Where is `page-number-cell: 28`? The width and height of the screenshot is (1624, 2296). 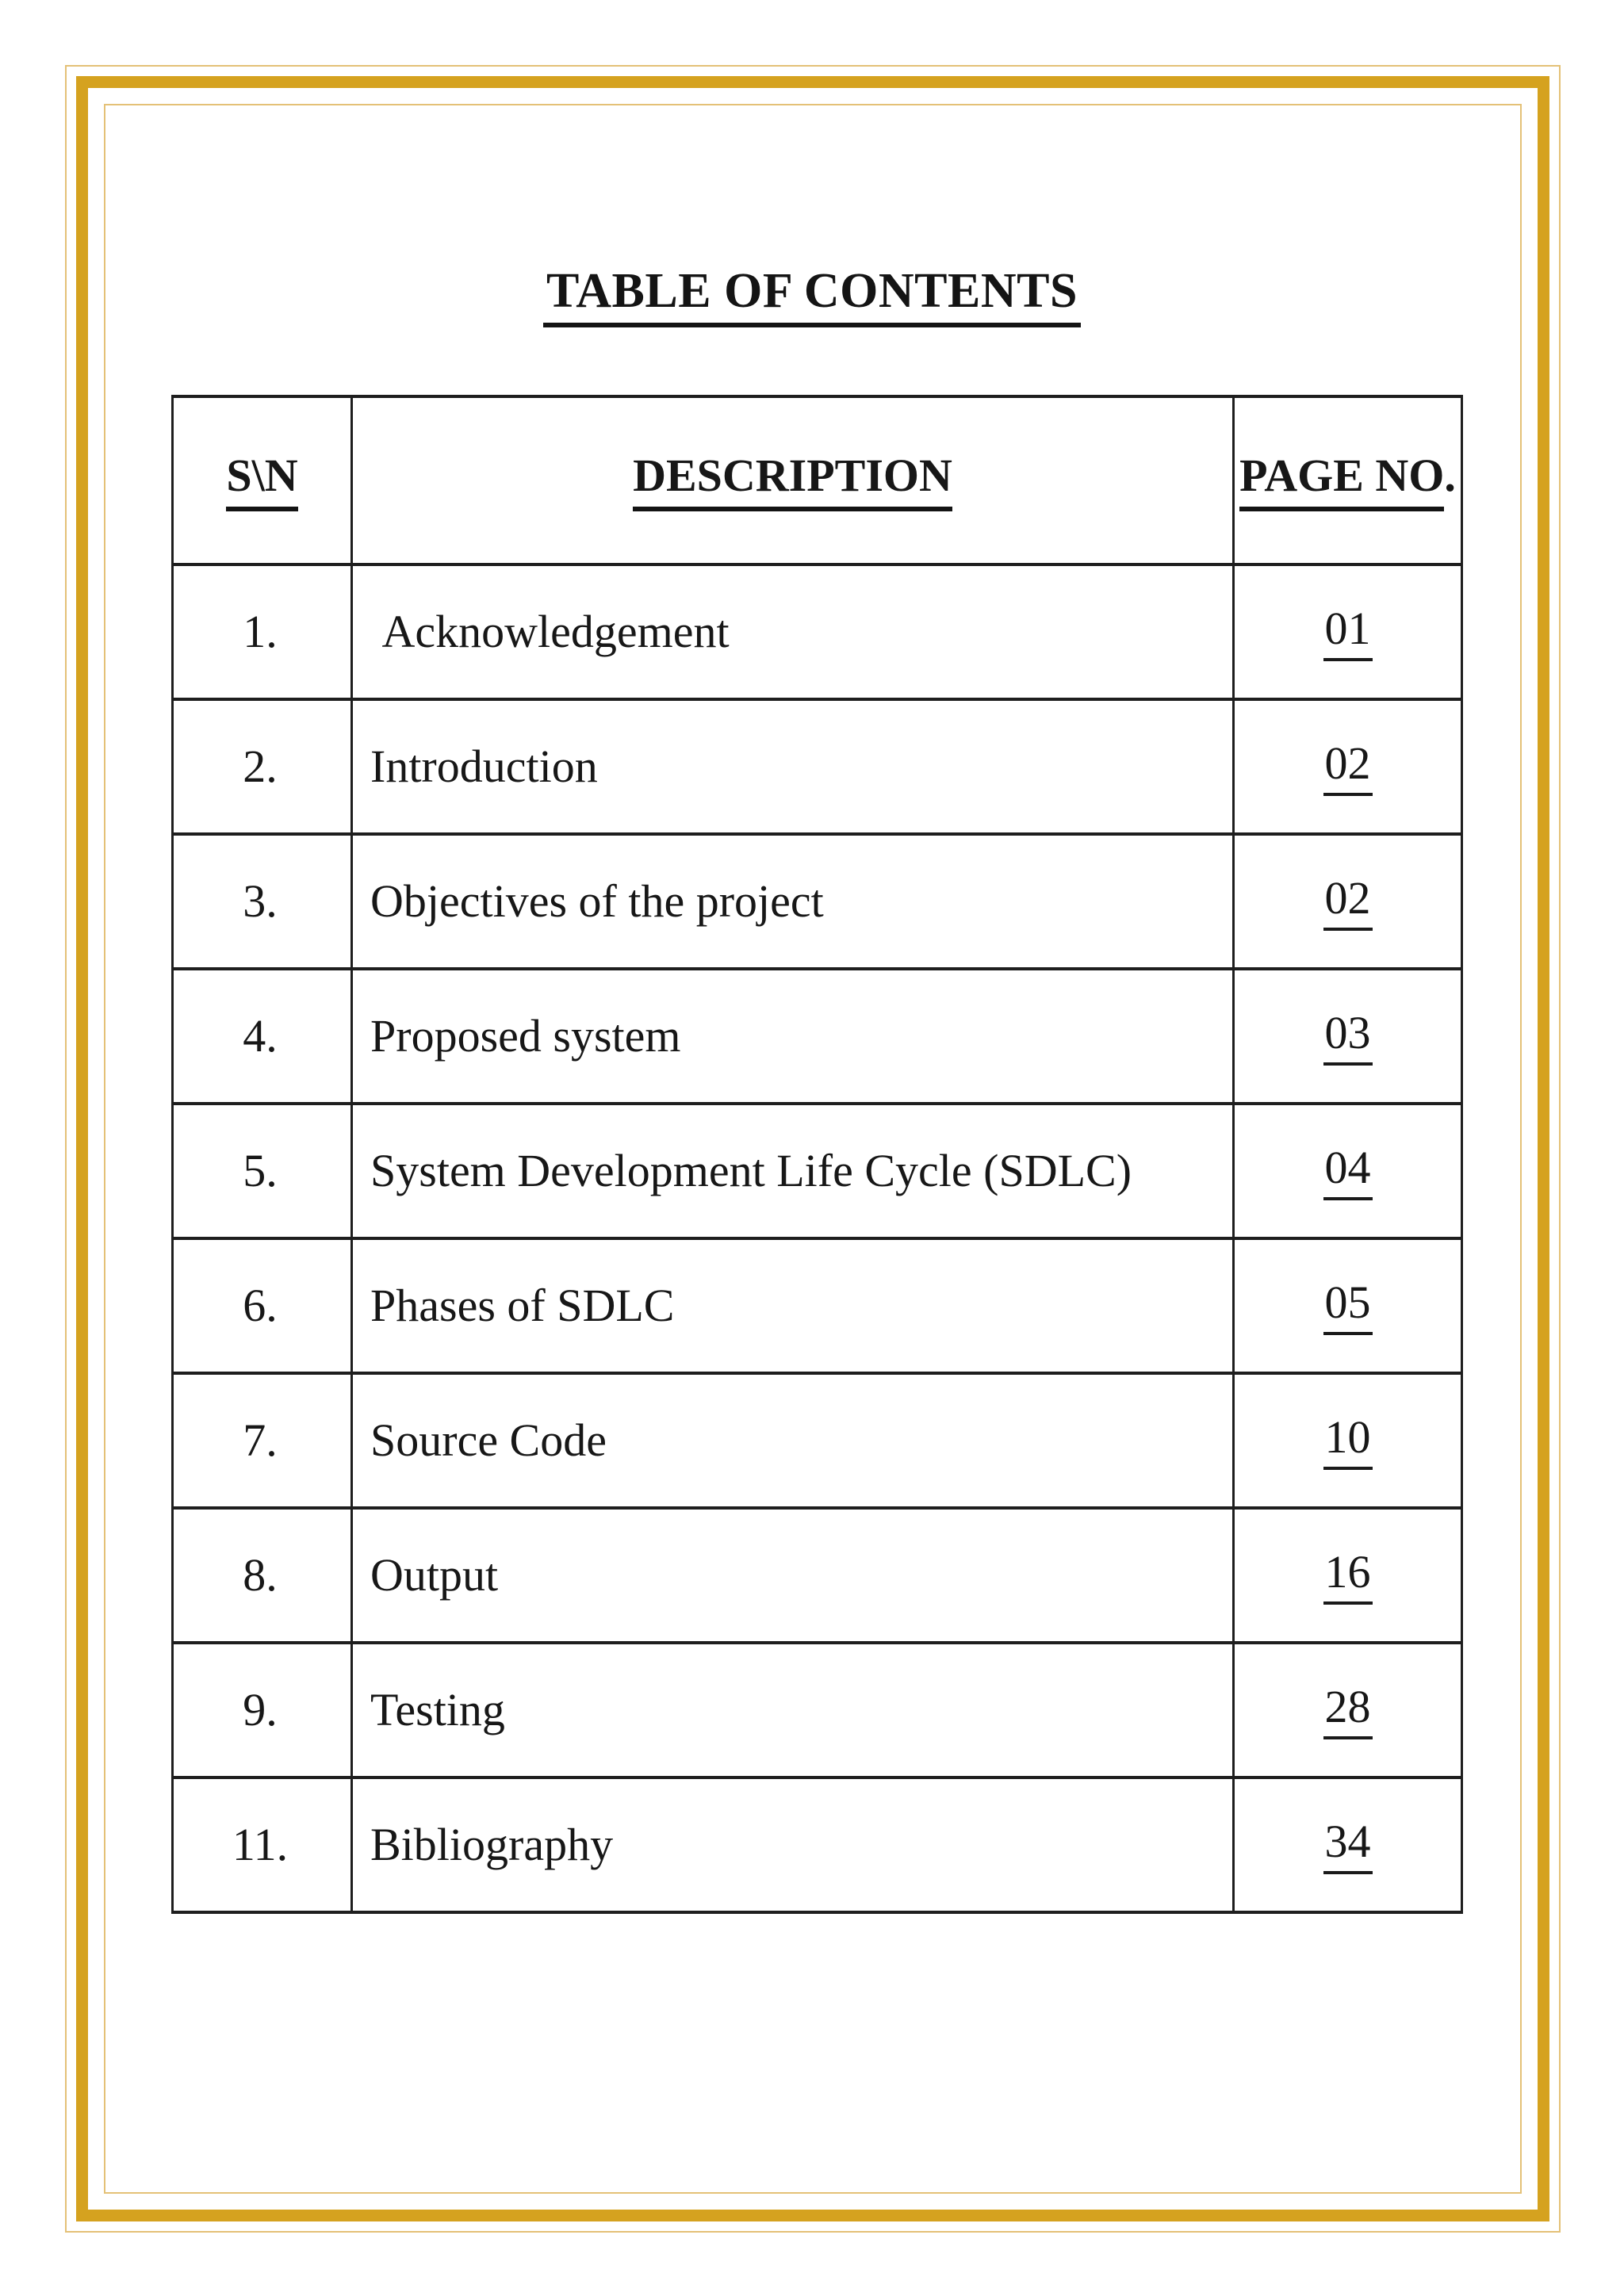 page-number-cell: 28 is located at coordinates (1347, 1710).